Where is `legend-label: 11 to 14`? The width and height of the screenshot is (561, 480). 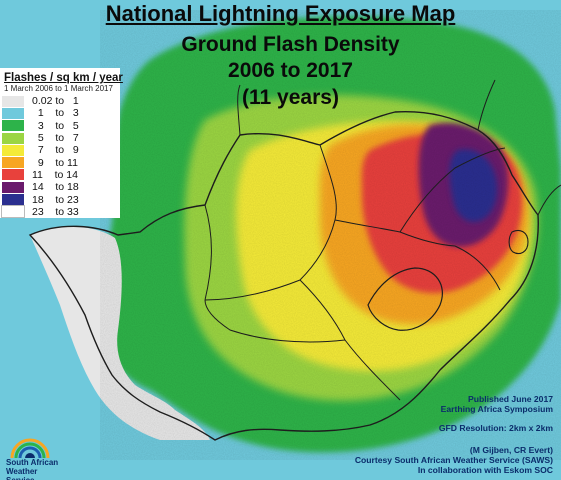
legend-label: 11 to 14 is located at coordinates (55, 174).